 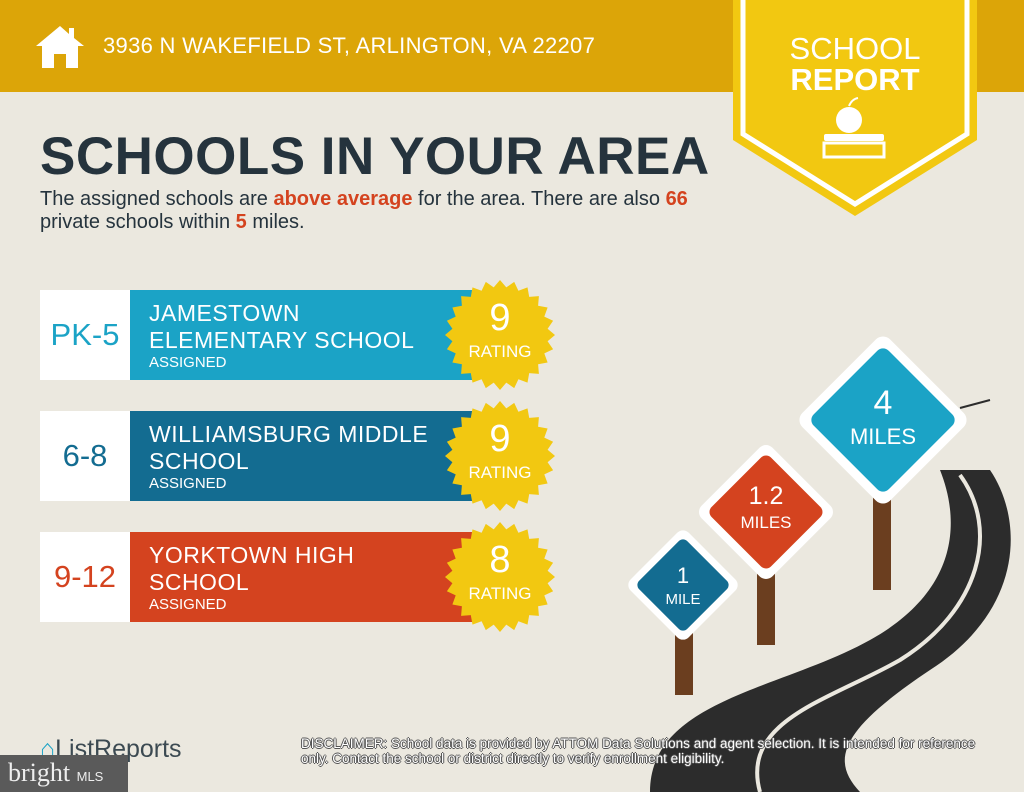 I want to click on rating-seal: 8 RATING, so click(x=500, y=577).